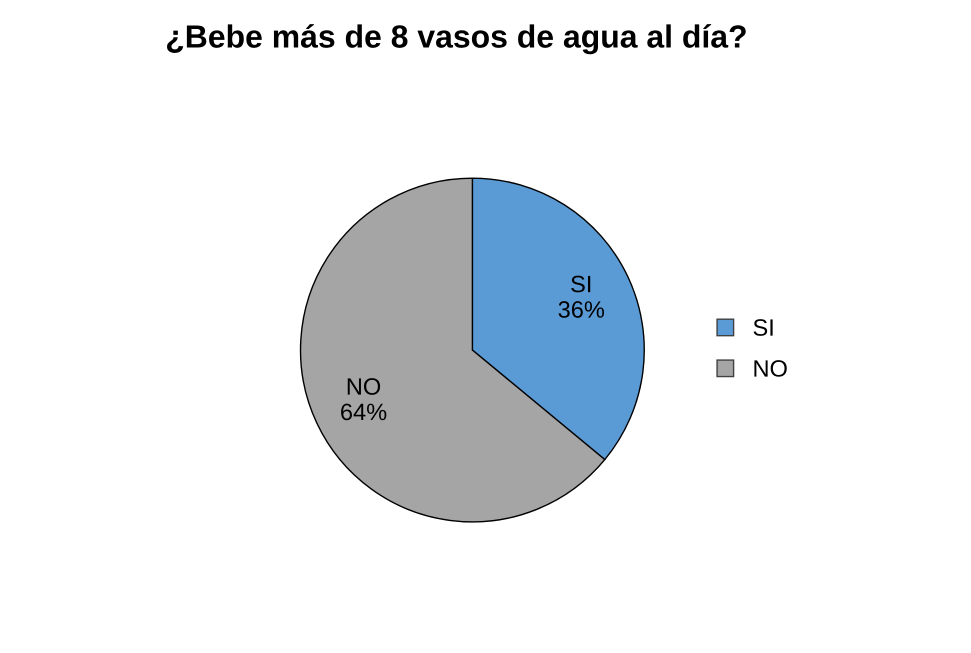 This screenshot has width=971, height=653. I want to click on legend-label: SI, so click(763, 327).